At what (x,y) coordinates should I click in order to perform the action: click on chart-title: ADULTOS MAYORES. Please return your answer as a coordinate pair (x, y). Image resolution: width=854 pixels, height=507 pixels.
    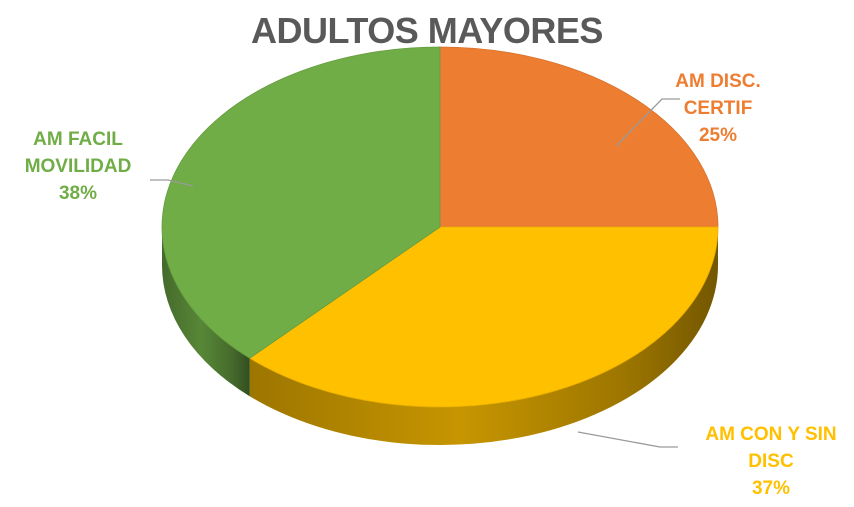
    Looking at the image, I should click on (427, 30).